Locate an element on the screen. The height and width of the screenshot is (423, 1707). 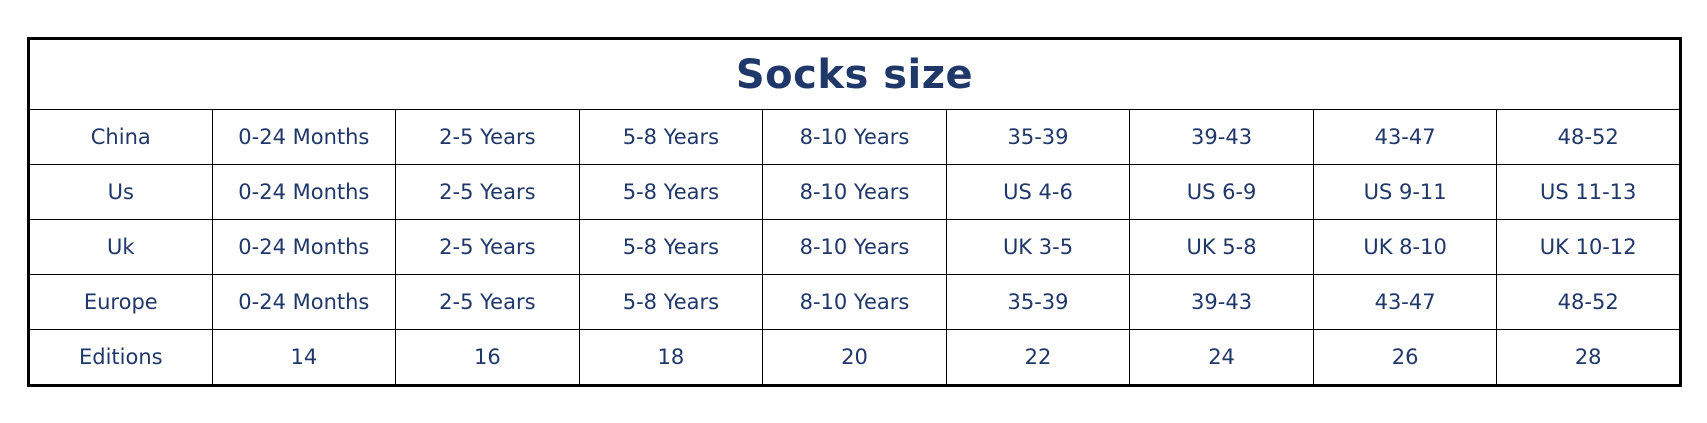
table-cell: 14 is located at coordinates (304, 357).